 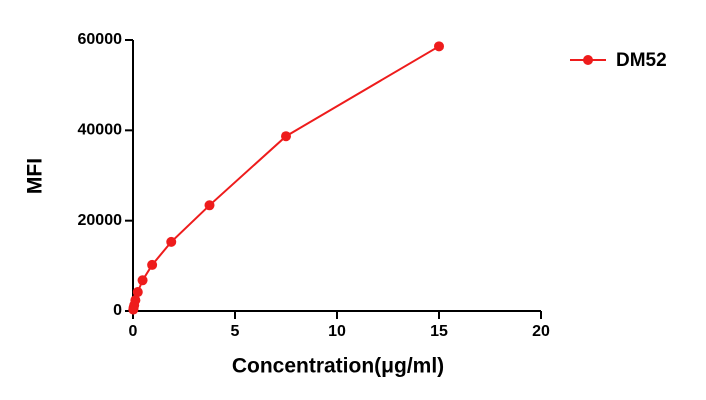 I want to click on y-tick-label: 40000, so click(x=100, y=130).